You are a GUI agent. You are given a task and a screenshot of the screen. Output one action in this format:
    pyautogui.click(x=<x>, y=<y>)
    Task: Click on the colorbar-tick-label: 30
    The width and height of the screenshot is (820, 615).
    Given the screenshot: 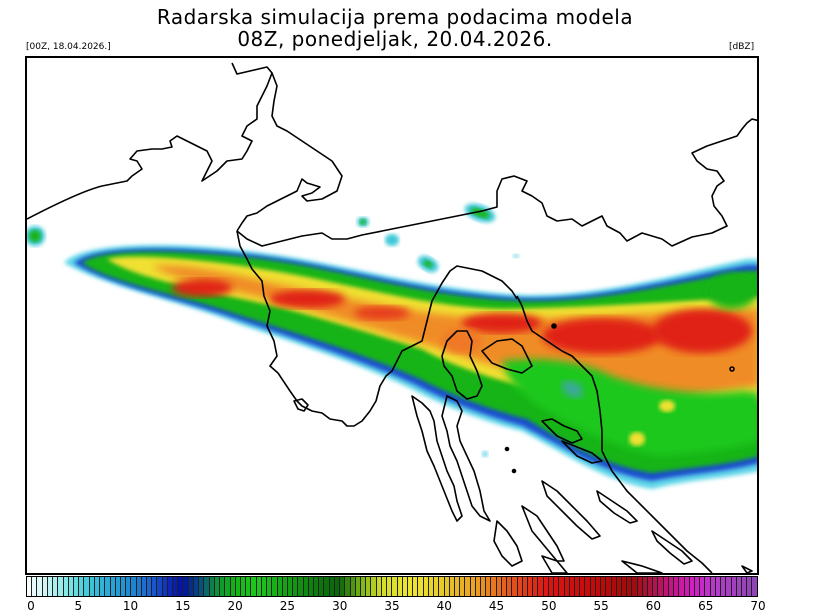 What is the action you would take?
    pyautogui.click(x=340, y=606)
    